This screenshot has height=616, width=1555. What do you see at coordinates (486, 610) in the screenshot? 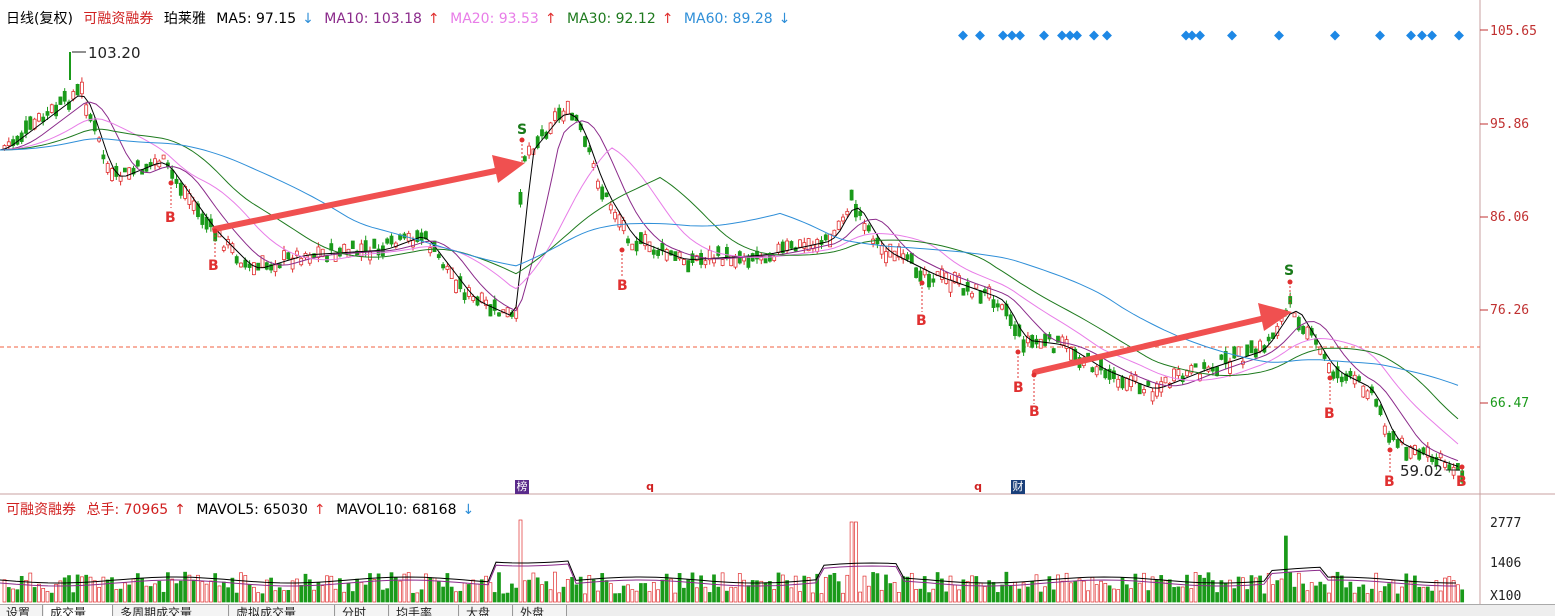
I see `tab-market: 大盘` at bounding box center [486, 610].